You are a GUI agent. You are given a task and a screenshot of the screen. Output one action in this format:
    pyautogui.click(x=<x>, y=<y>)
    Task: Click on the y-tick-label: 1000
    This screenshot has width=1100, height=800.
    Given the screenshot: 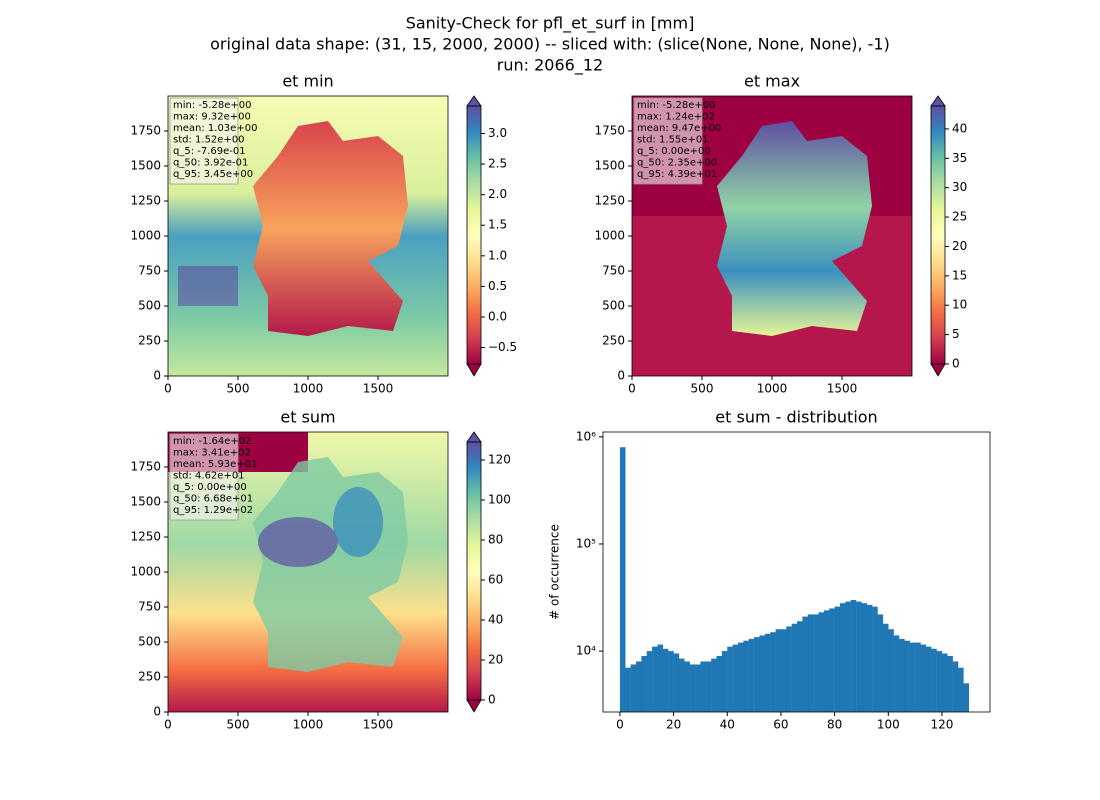 What is the action you would take?
    pyautogui.click(x=145, y=572)
    